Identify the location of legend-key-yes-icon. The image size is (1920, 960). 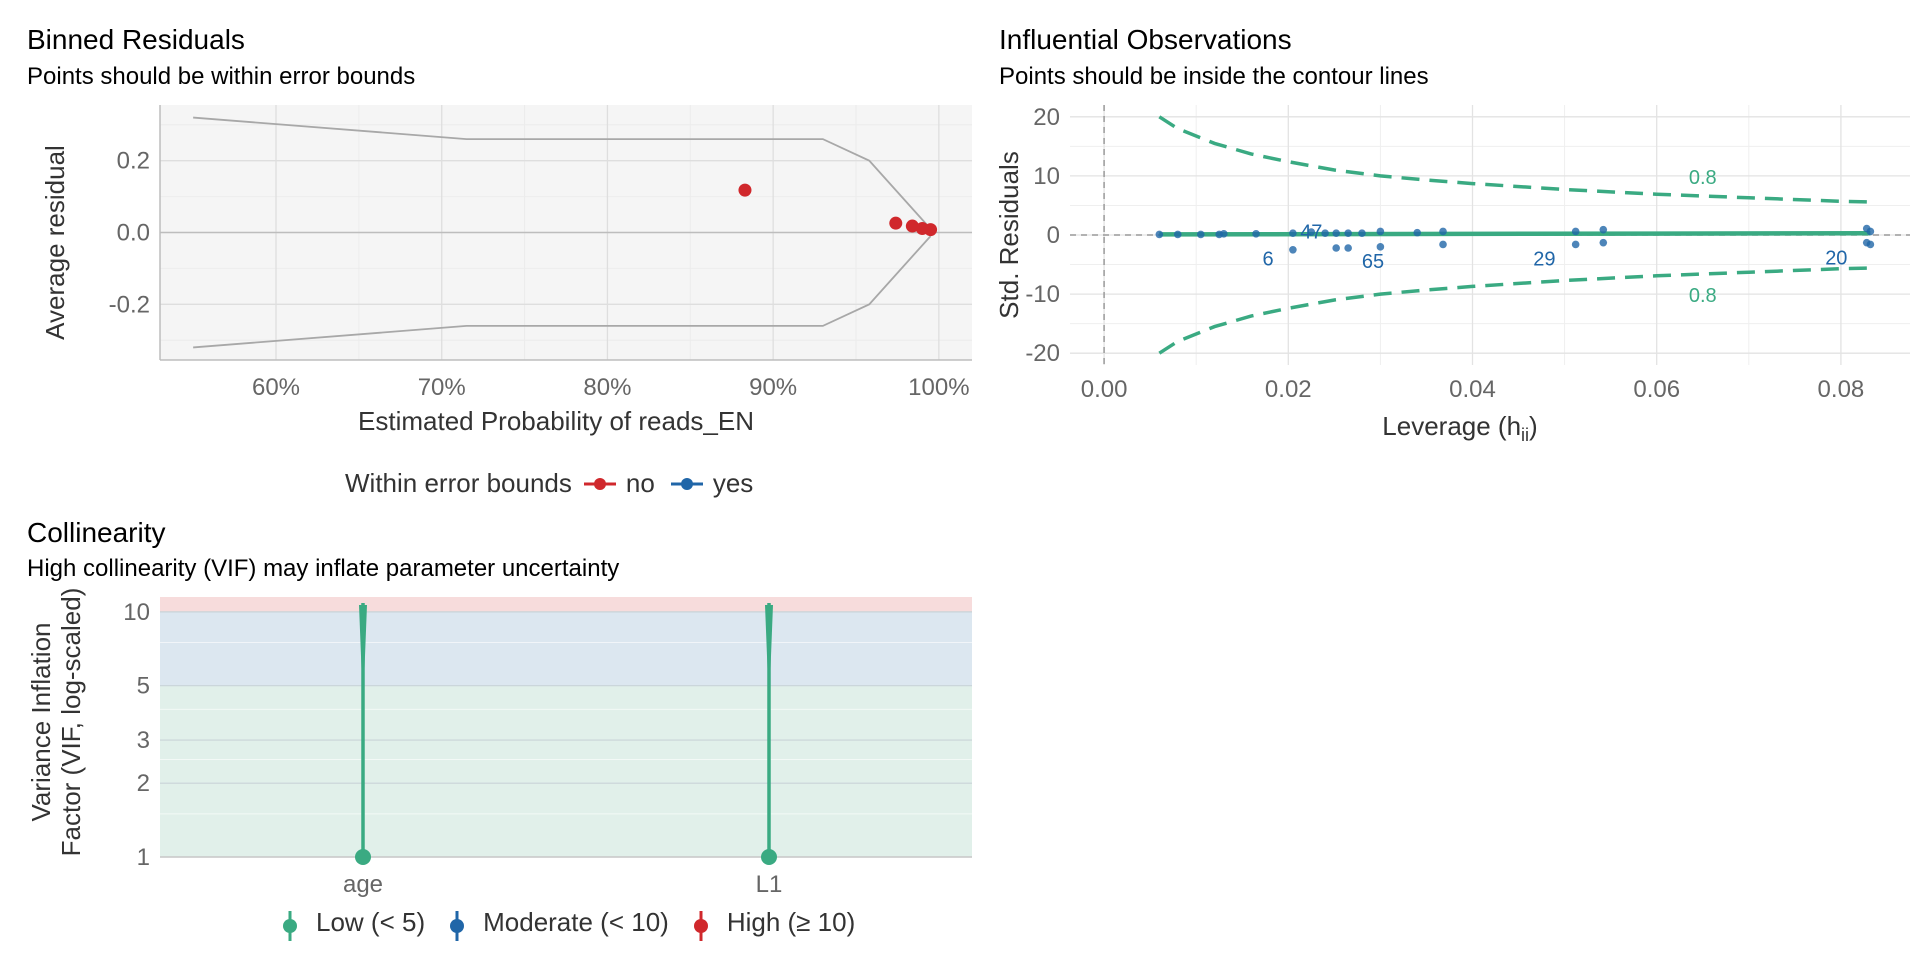
(687, 484).